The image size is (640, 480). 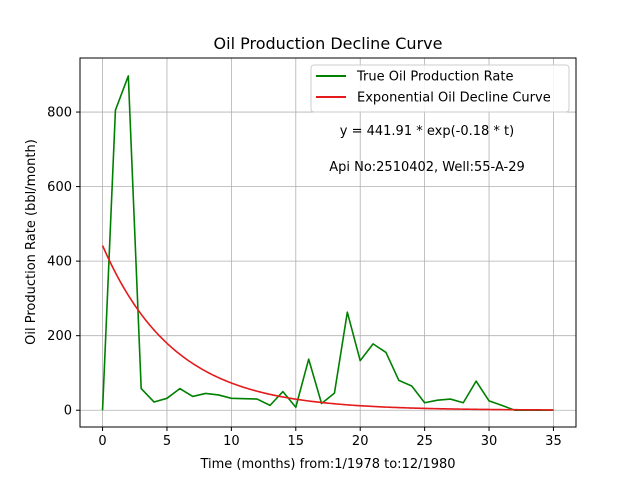 I want to click on equation-annotation: y = 441.91 * exp(-0.18 * t), so click(x=427, y=131).